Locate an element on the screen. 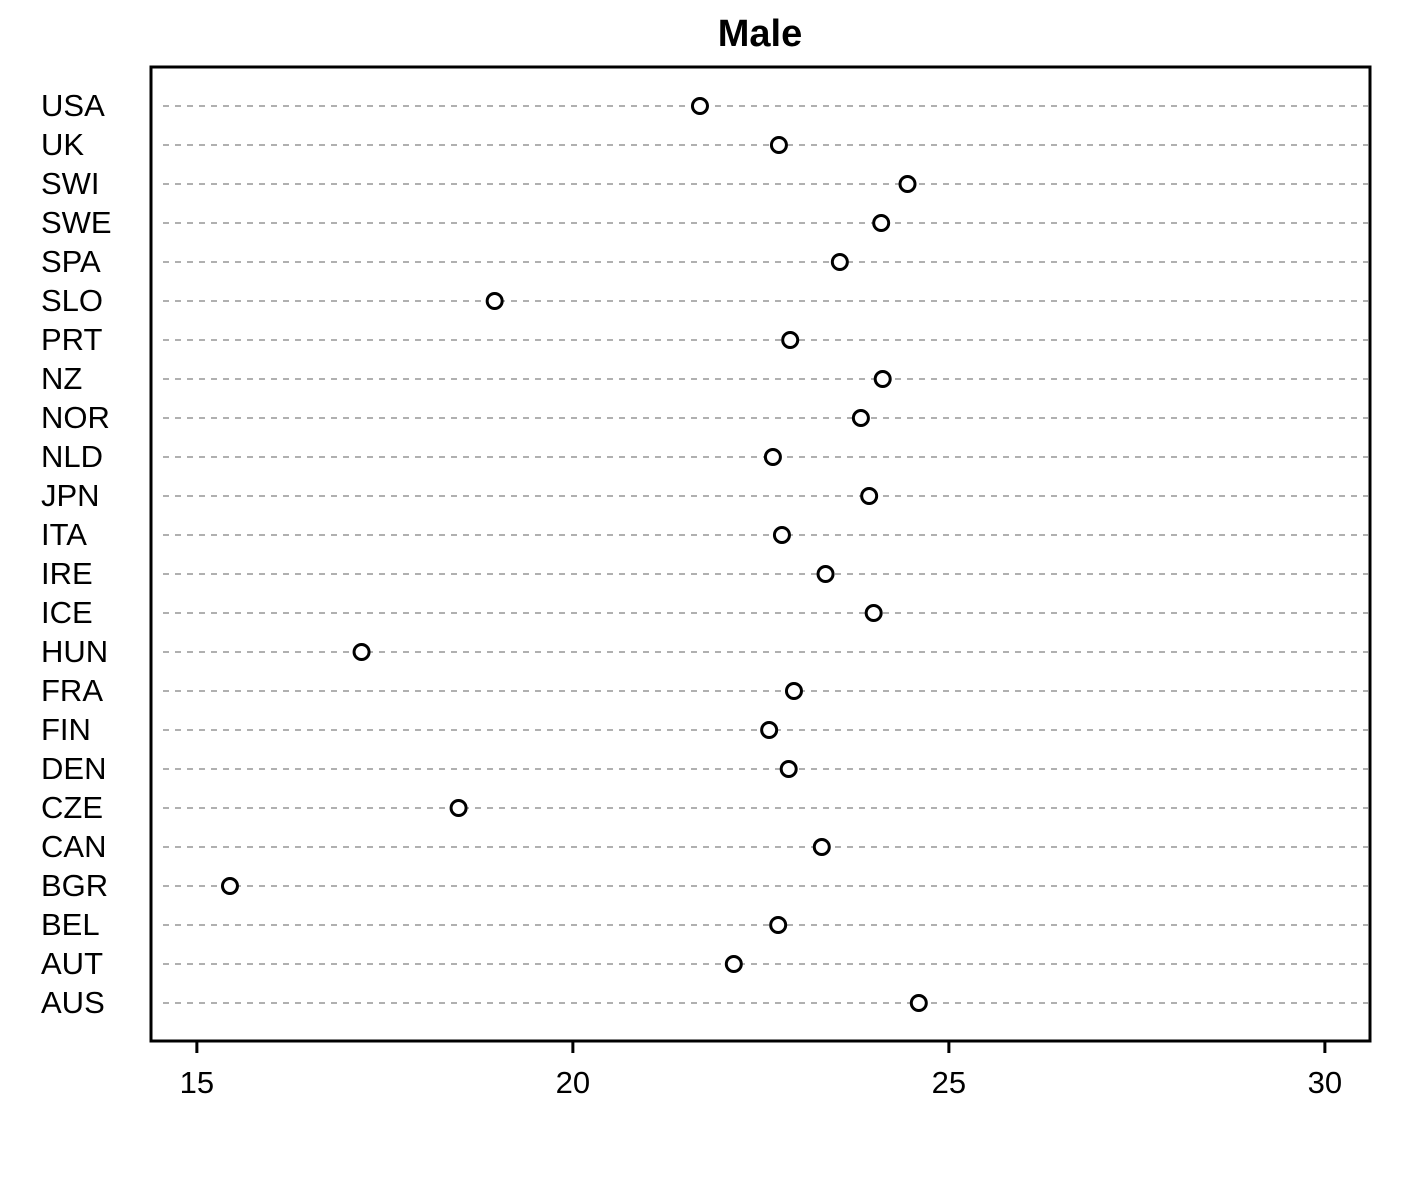 The width and height of the screenshot is (1417, 1181). y-tick-label: DEN is located at coordinates (73, 768).